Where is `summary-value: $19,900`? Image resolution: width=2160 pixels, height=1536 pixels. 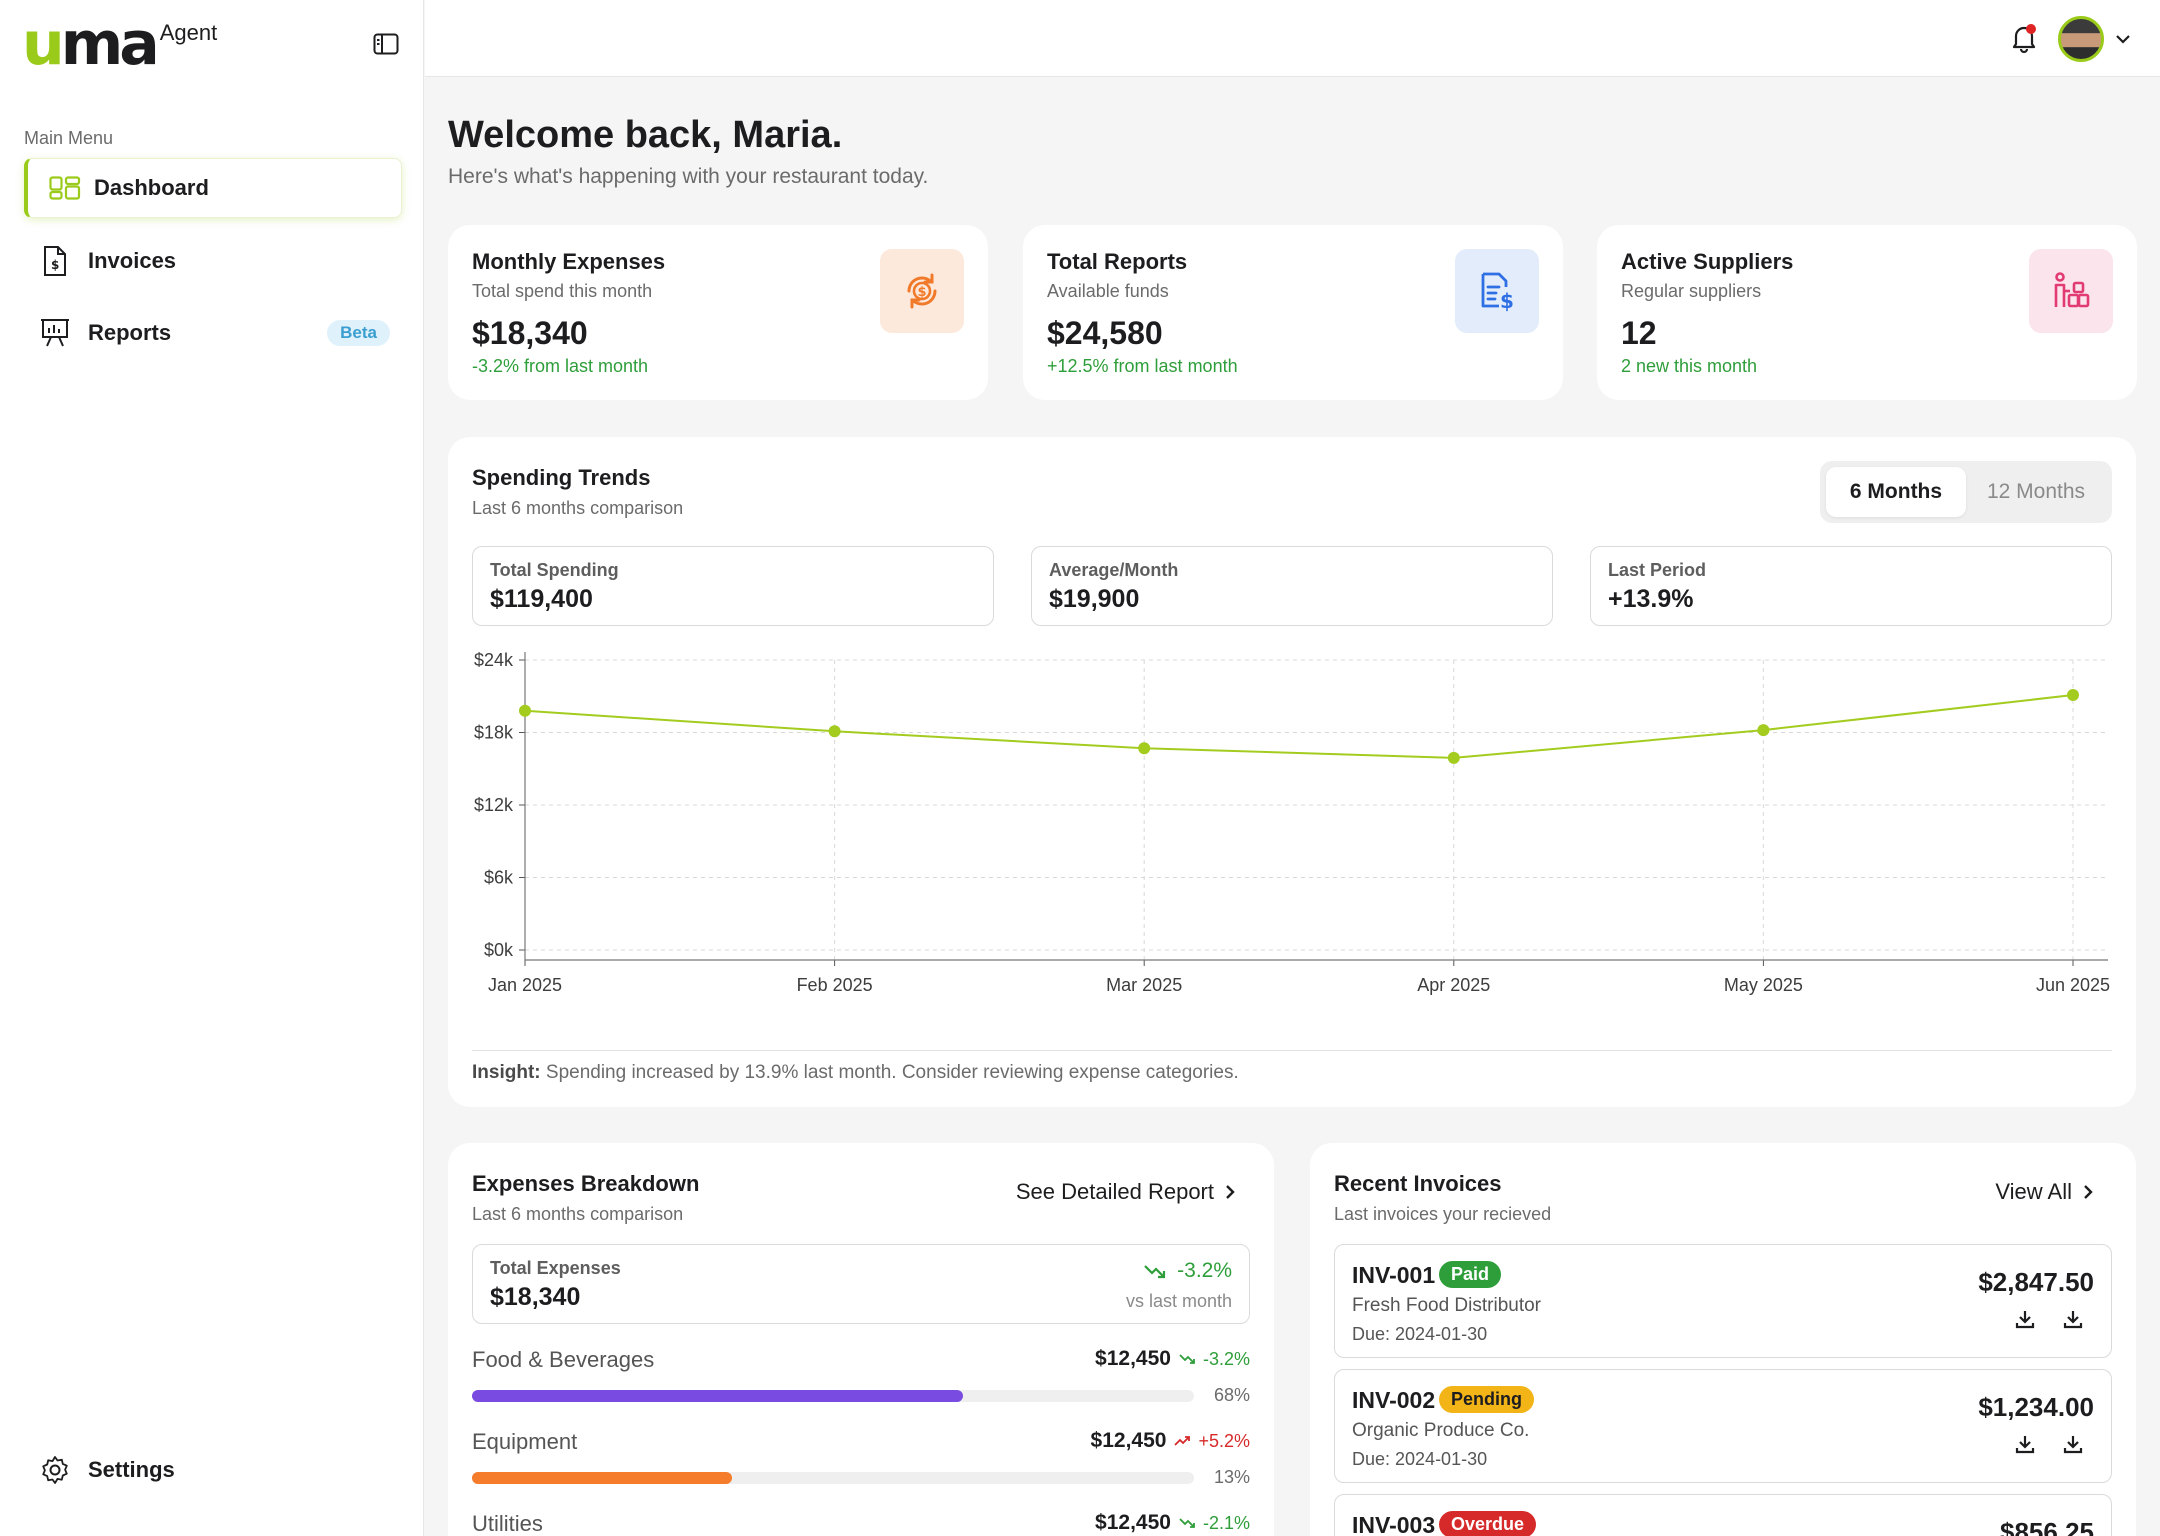 summary-value: $19,900 is located at coordinates (1094, 599).